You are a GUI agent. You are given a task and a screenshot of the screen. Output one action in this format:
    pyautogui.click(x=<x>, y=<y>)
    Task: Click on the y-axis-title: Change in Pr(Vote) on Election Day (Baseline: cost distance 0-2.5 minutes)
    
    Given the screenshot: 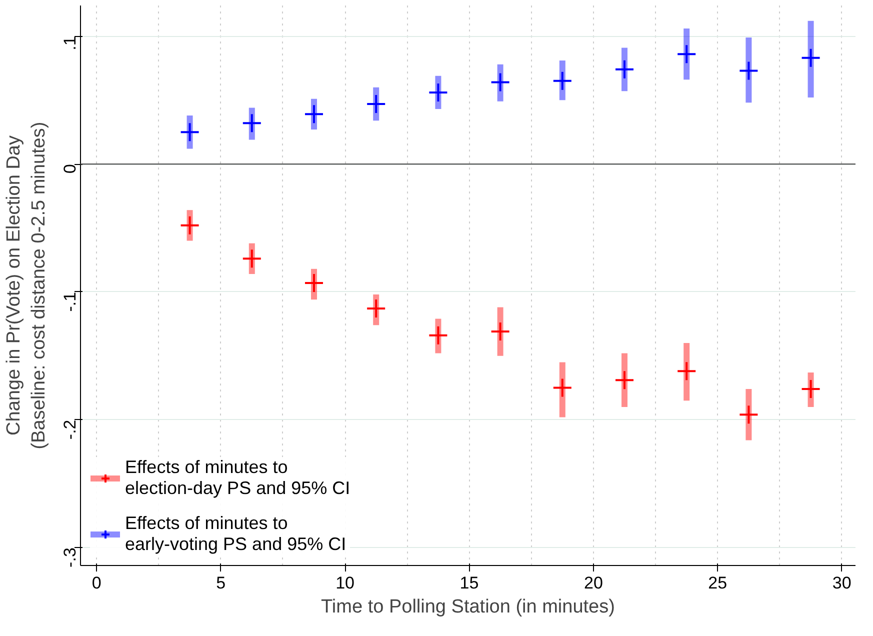 What is the action you would take?
    pyautogui.click(x=26, y=286)
    